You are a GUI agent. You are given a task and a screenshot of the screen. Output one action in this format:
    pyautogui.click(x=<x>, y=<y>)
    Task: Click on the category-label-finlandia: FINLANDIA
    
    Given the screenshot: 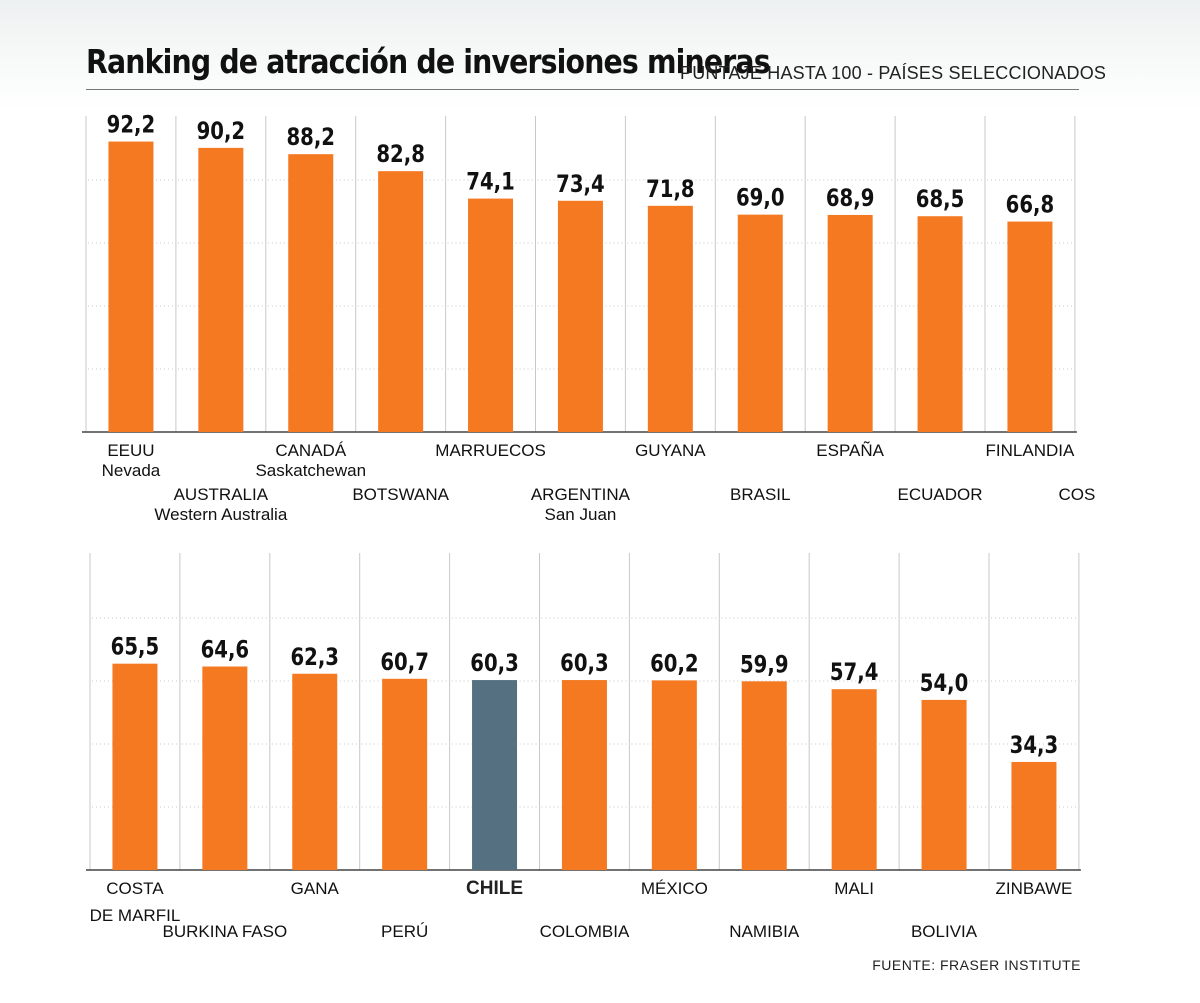 What is the action you would take?
    pyautogui.click(x=1030, y=450)
    